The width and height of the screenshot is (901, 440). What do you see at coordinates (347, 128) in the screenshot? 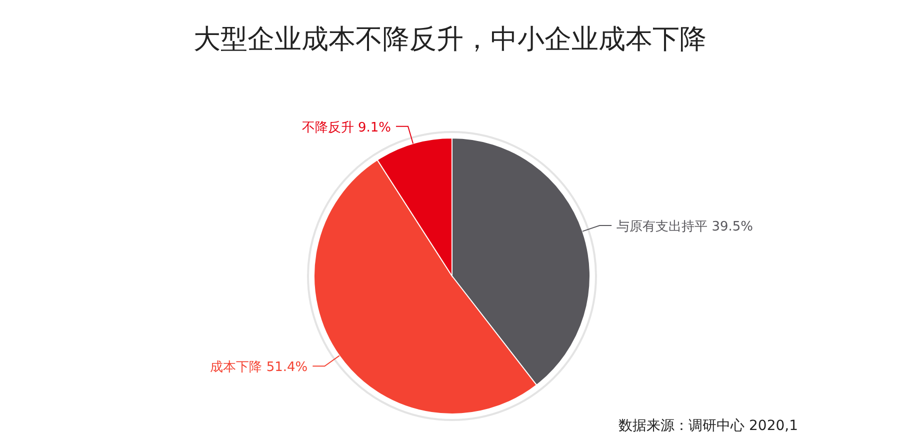
I see `slice-label: 不降反升 9.1%` at bounding box center [347, 128].